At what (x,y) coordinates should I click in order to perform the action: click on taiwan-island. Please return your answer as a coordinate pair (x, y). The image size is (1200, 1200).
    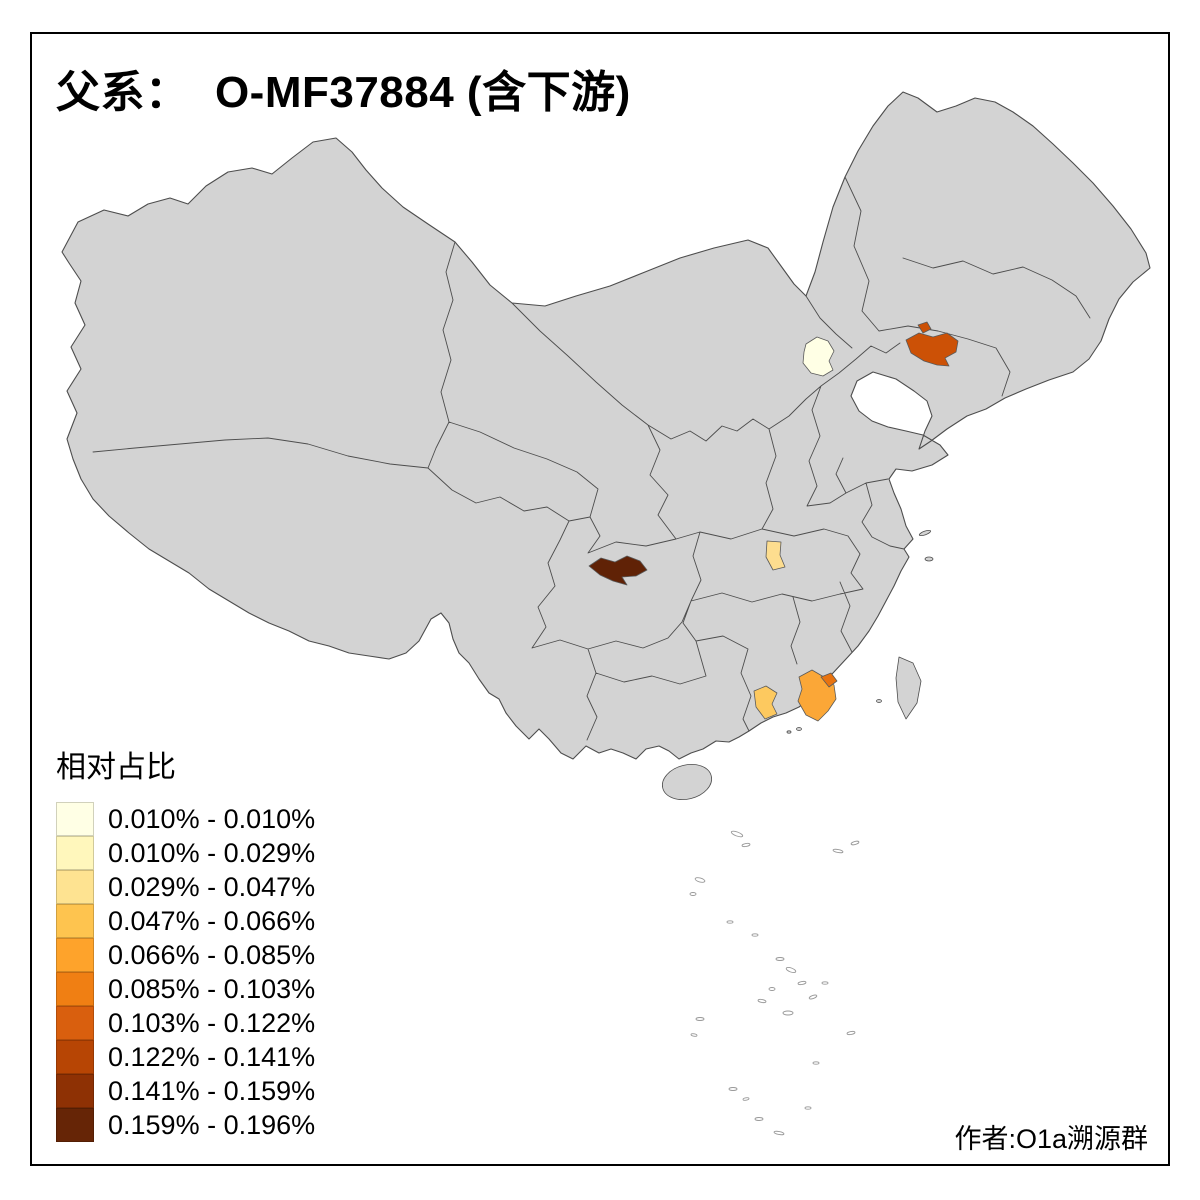
    Looking at the image, I should click on (908, 688).